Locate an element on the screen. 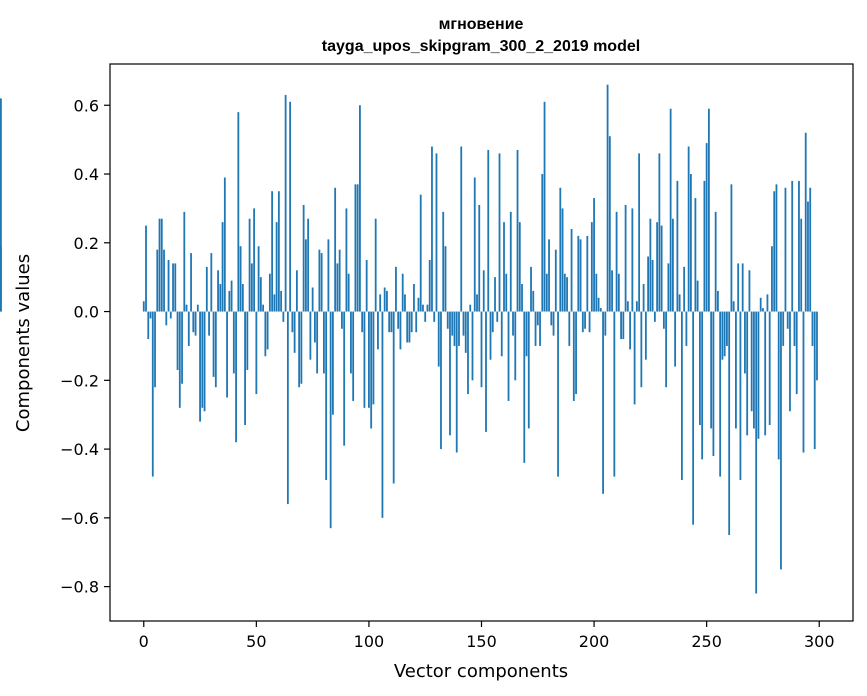 The height and width of the screenshot is (696, 867). x-tick-label: 150 is located at coordinates (481, 641).